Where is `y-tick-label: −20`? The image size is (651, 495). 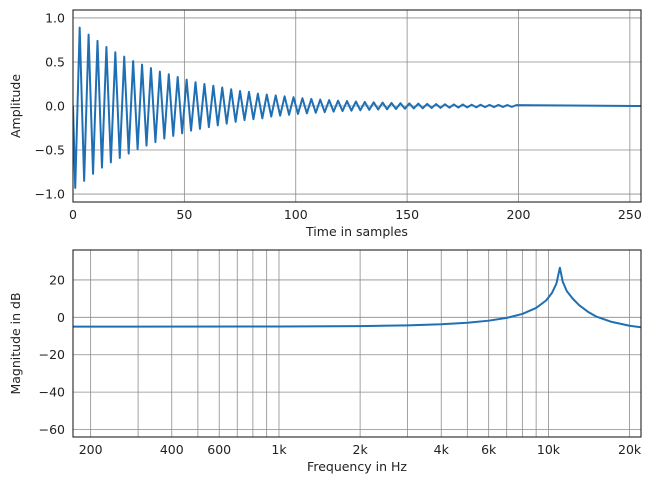 y-tick-label: −20 is located at coordinates (52, 354).